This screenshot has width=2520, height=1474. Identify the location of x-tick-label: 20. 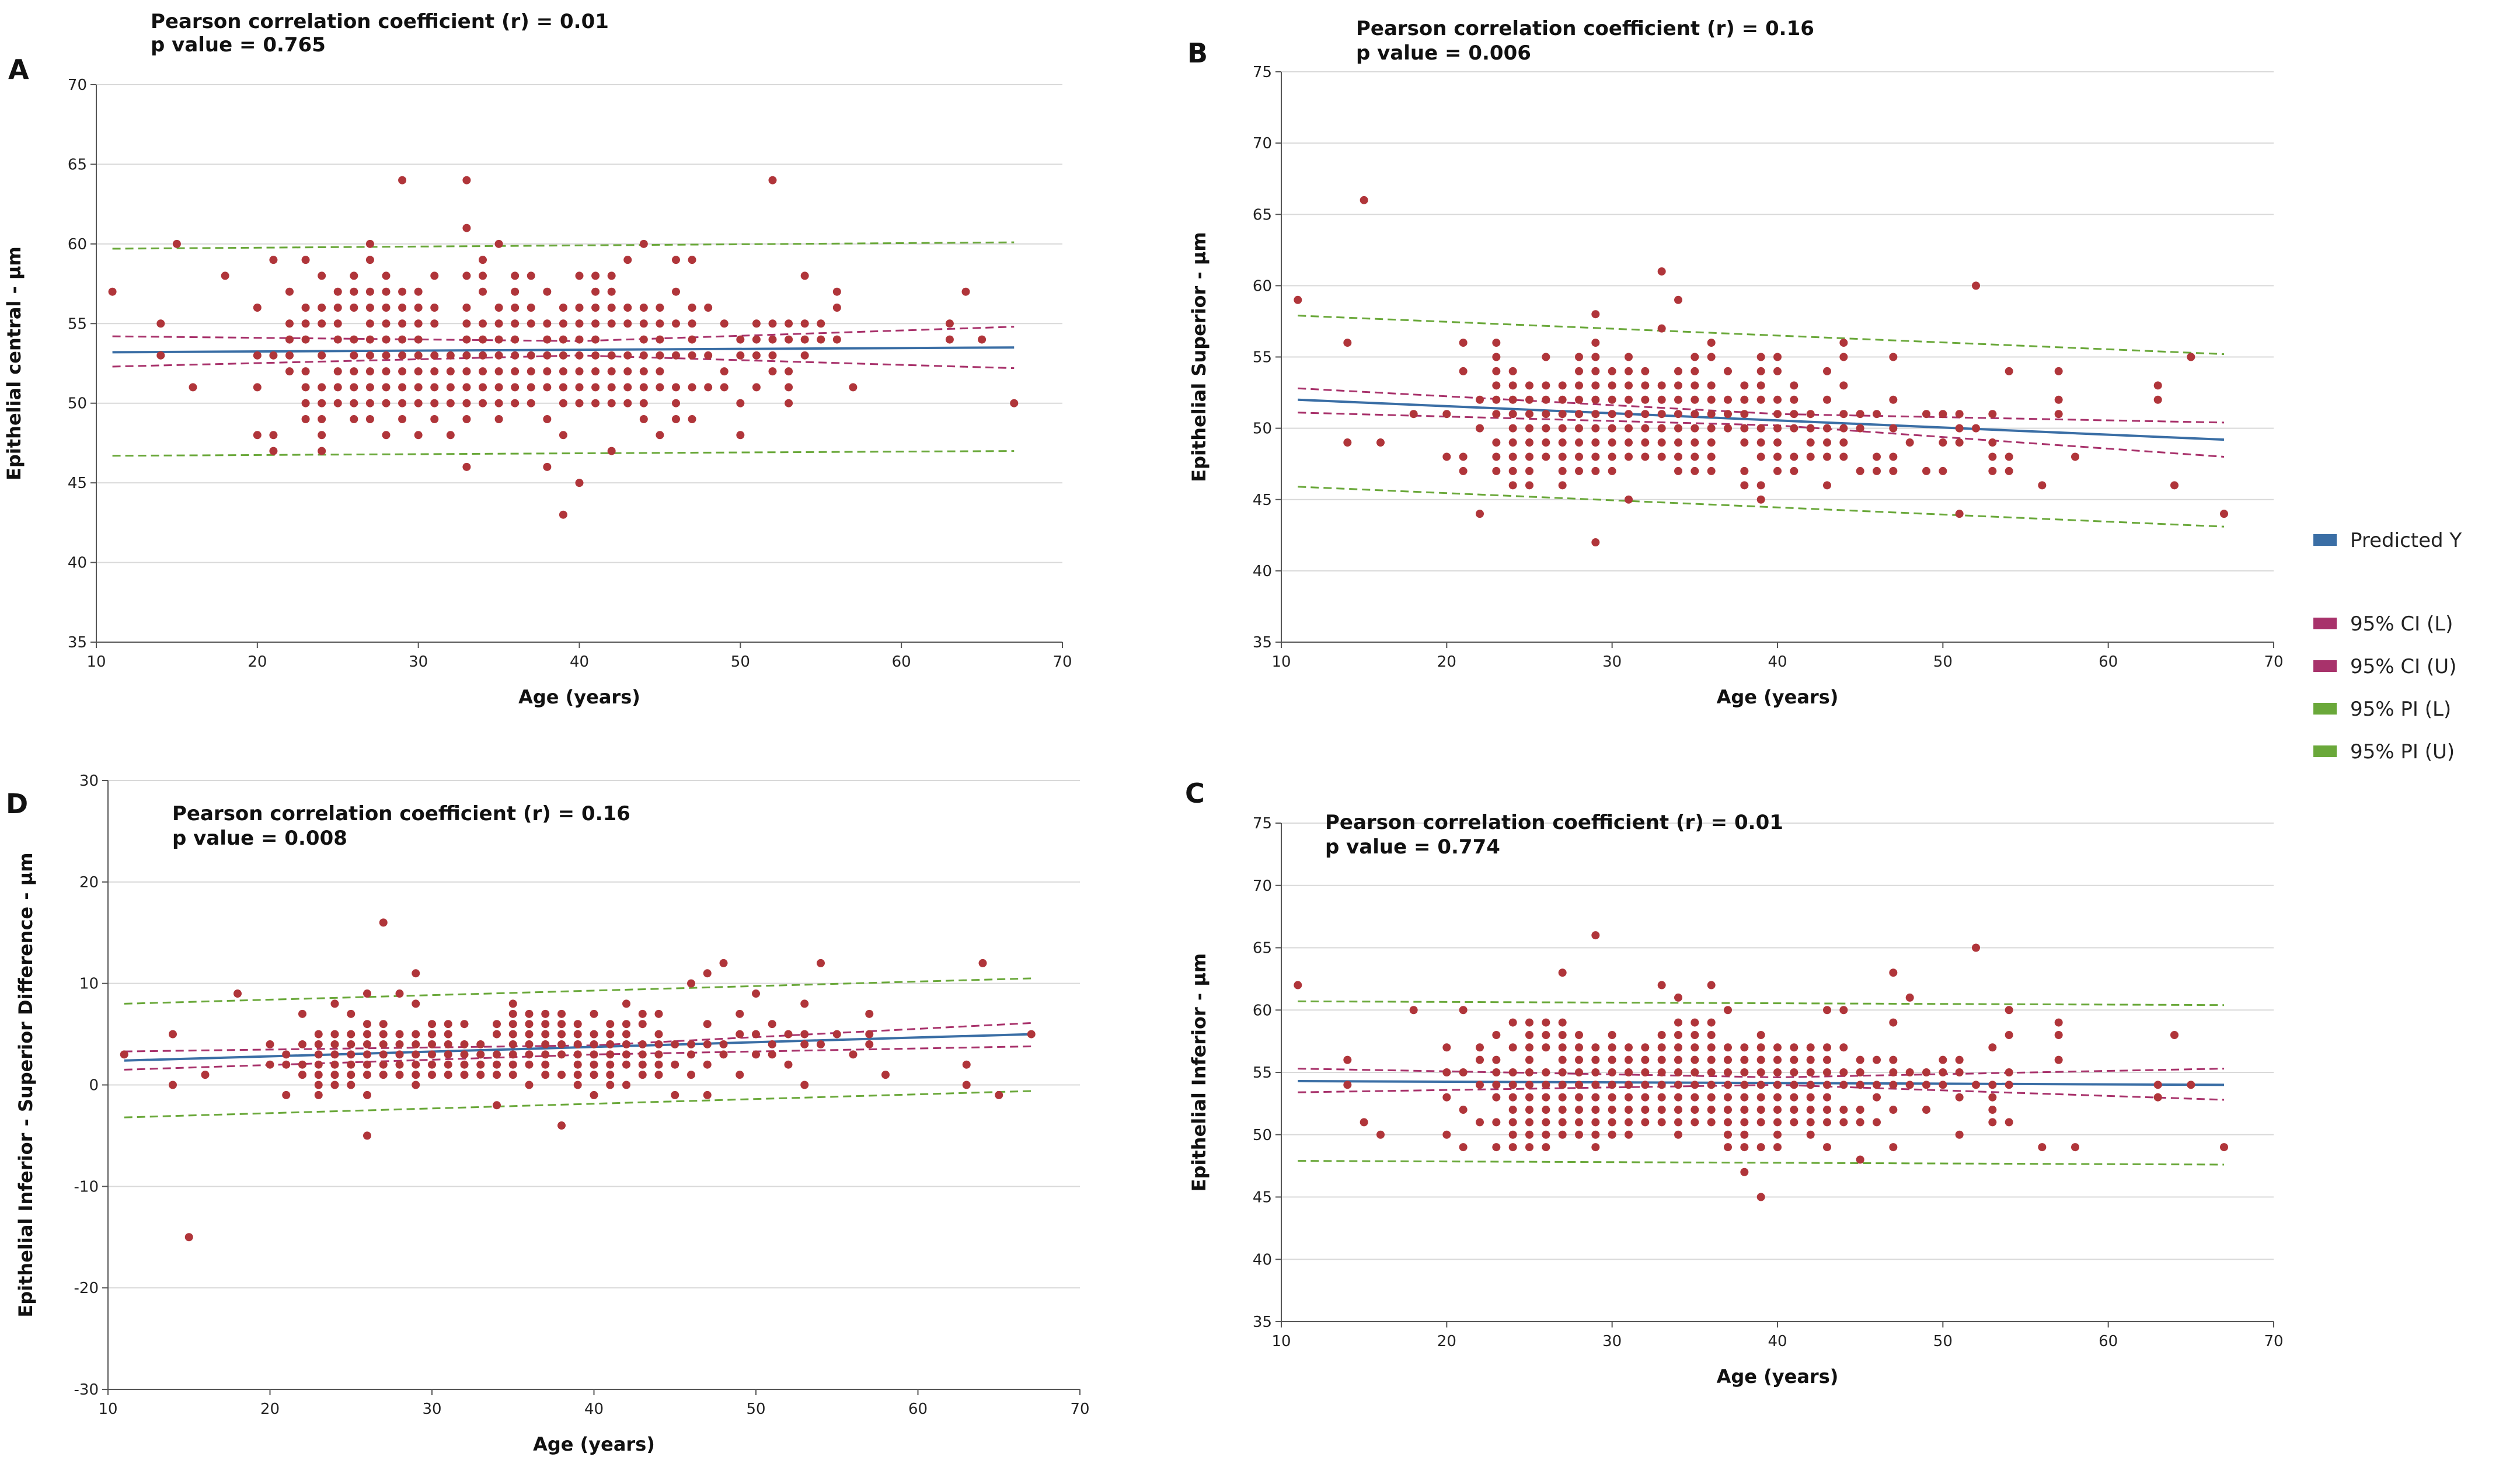
(1446, 1341).